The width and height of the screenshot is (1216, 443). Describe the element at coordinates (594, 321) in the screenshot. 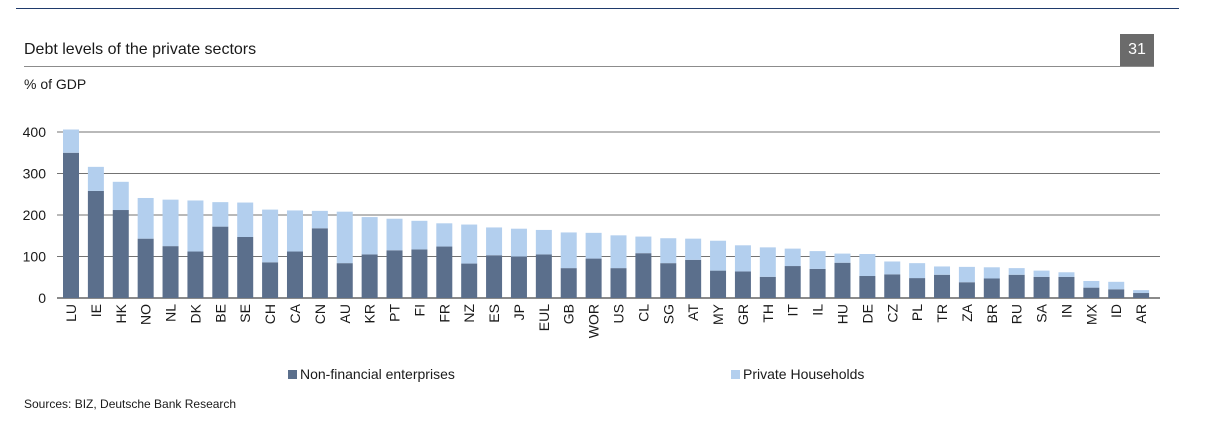

I see `x-tick-label-wor: WOR` at that location.